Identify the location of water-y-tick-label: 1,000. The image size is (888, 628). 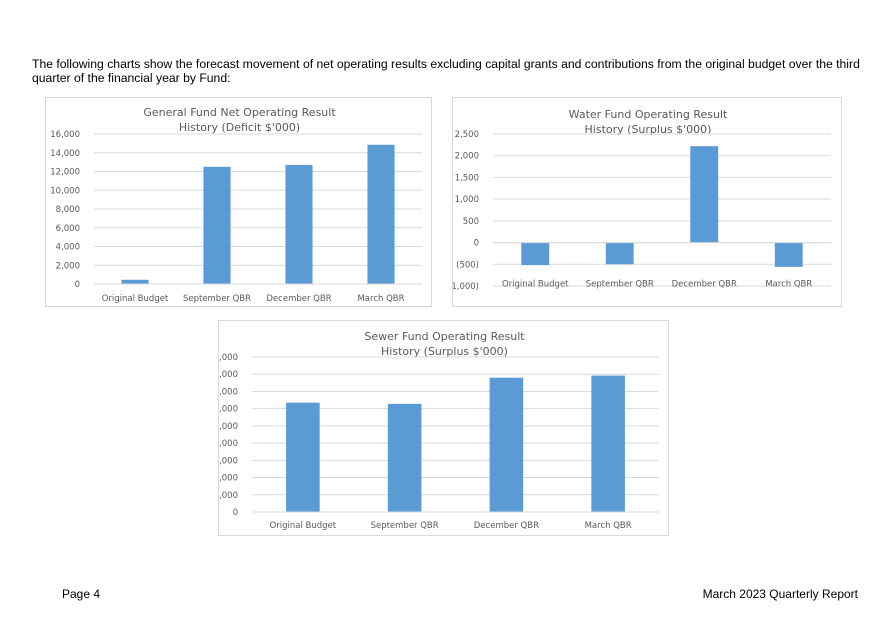
(467, 200).